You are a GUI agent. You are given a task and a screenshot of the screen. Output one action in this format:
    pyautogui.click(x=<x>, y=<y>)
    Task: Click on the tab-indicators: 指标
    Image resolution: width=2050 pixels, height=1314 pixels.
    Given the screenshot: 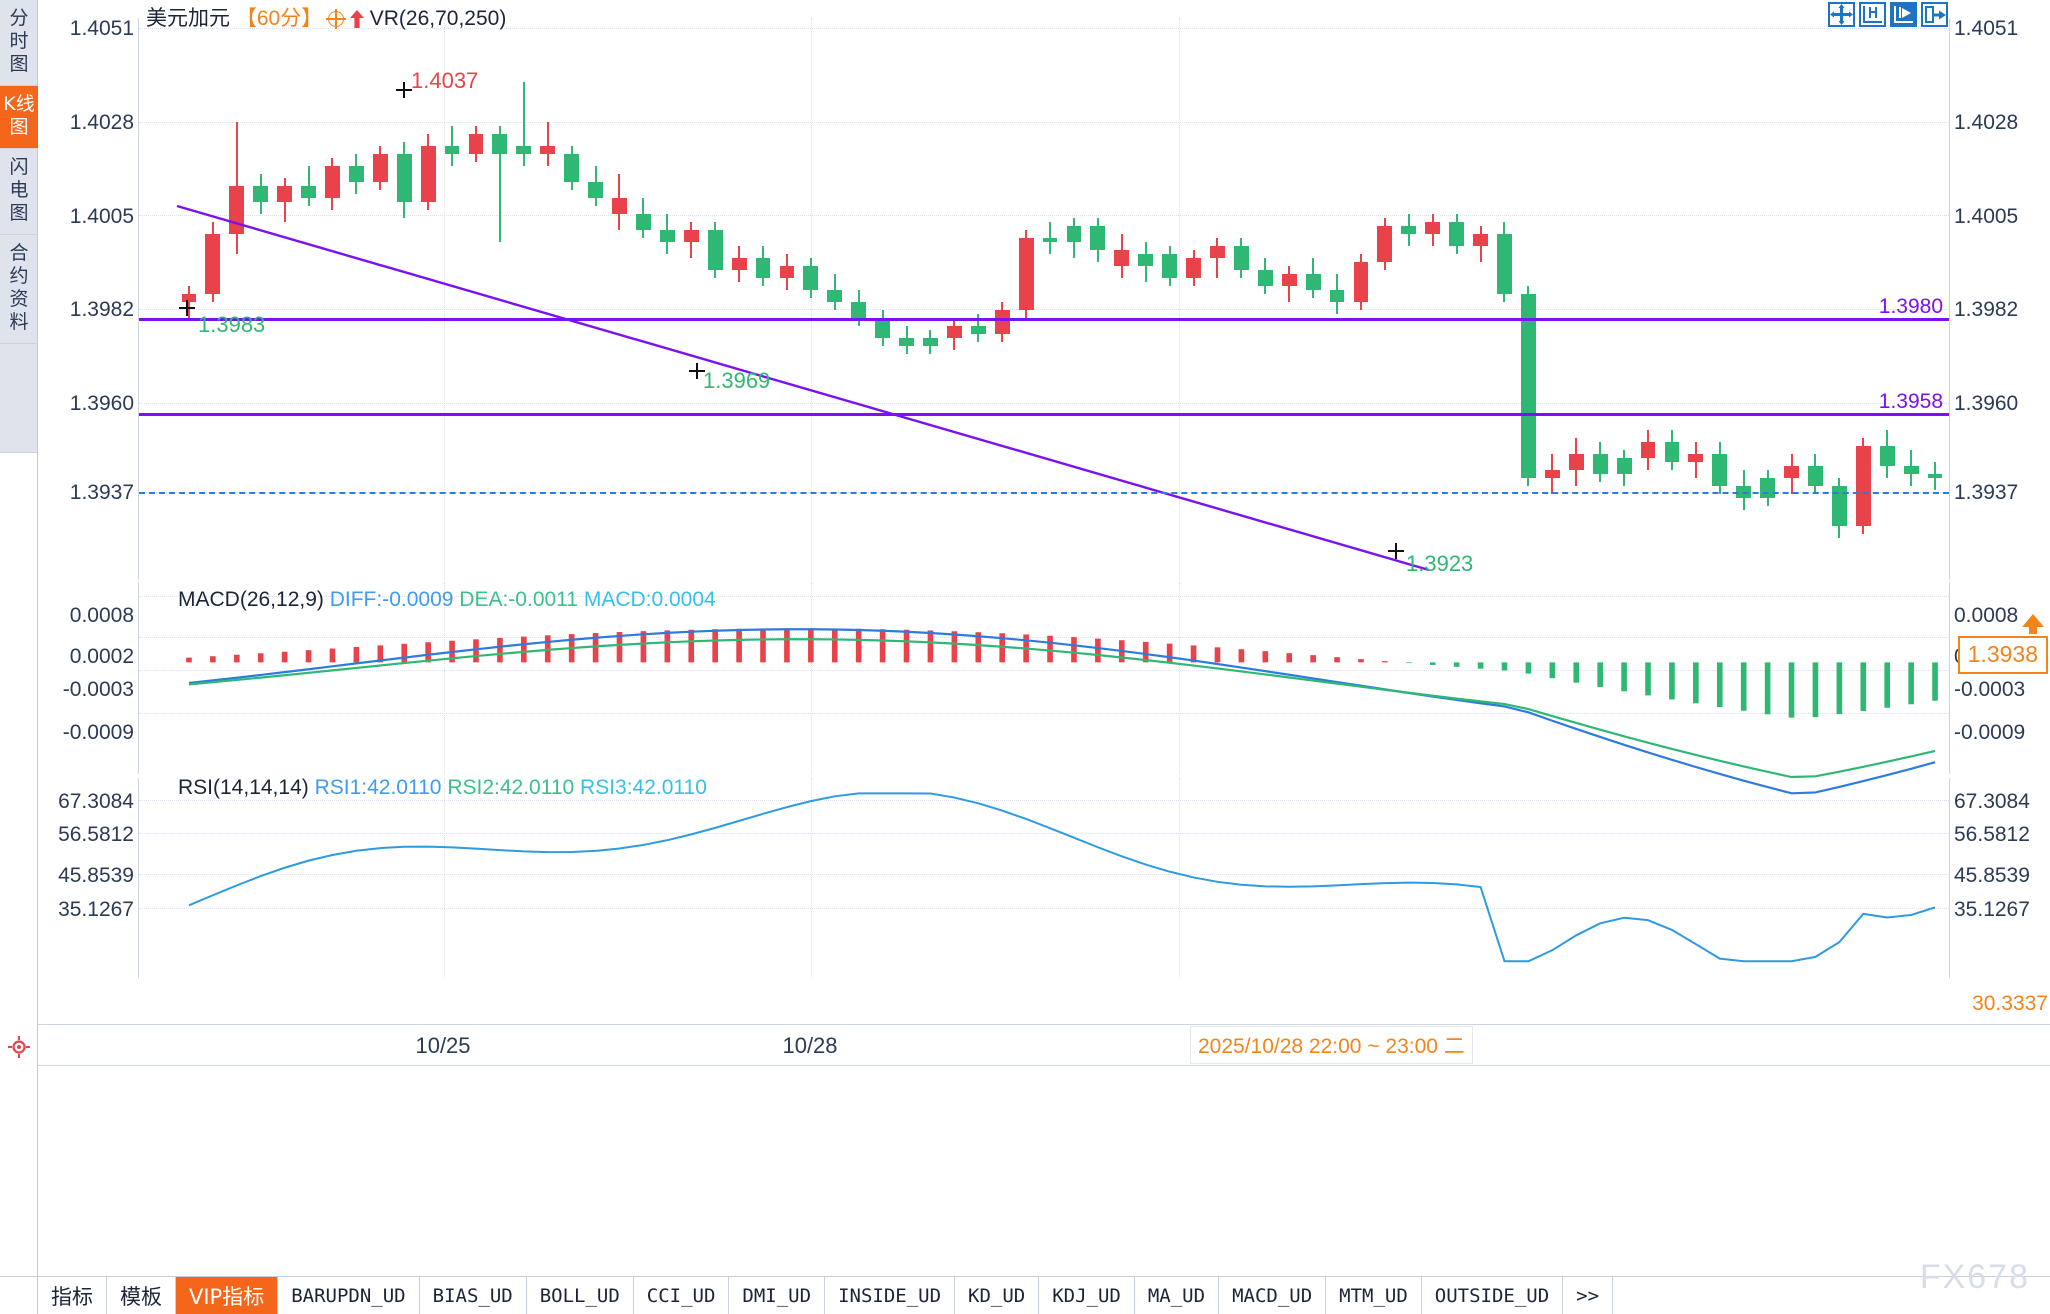 What is the action you would take?
    pyautogui.click(x=72, y=1295)
    